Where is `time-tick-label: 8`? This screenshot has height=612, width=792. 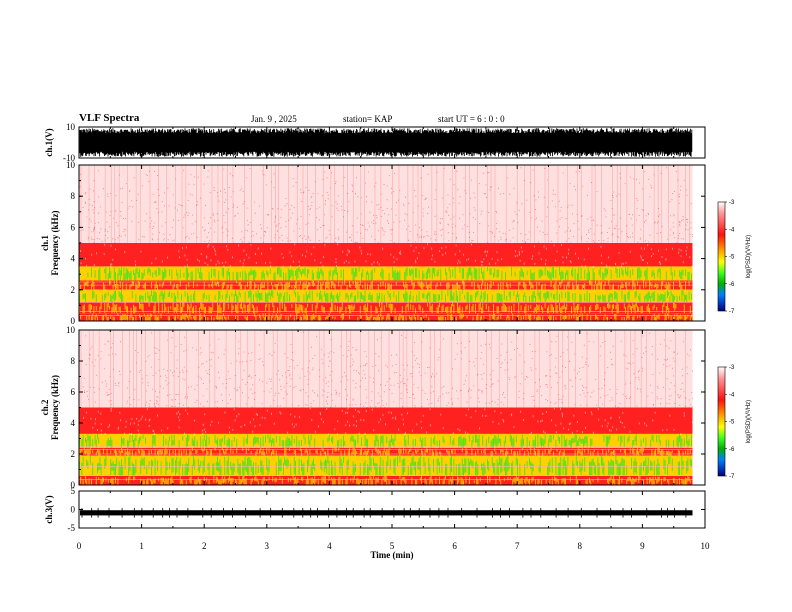
time-tick-label: 8 is located at coordinates (580, 546).